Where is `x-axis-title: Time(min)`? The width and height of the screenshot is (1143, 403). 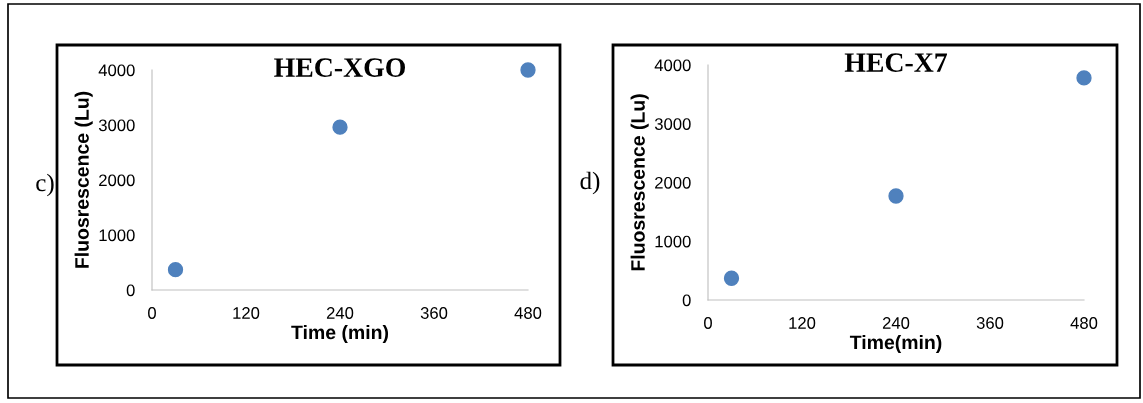 x-axis-title: Time(min) is located at coordinates (895, 344).